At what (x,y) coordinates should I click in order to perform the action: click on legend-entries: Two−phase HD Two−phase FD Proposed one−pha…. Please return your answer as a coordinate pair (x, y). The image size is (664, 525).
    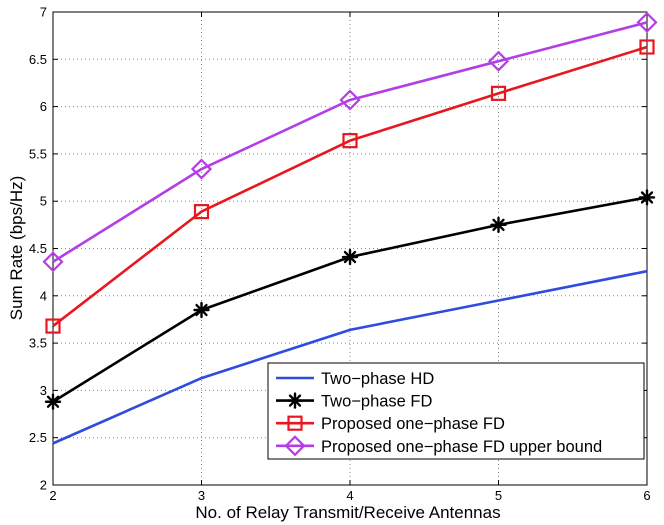
    Looking at the image, I should click on (439, 413).